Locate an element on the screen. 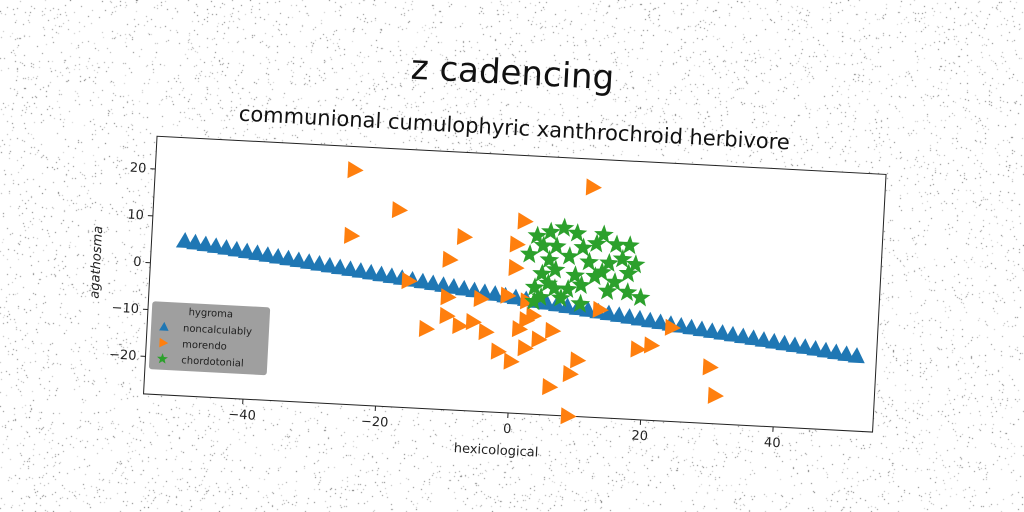  x-tick-label: −40 is located at coordinates (242, 415).